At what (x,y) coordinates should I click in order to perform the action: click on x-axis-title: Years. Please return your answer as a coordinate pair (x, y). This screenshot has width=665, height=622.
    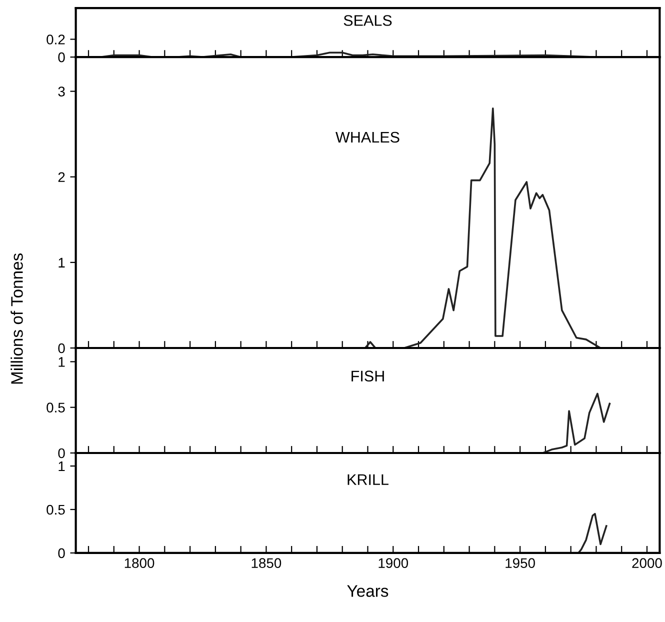
    Looking at the image, I should click on (367, 591).